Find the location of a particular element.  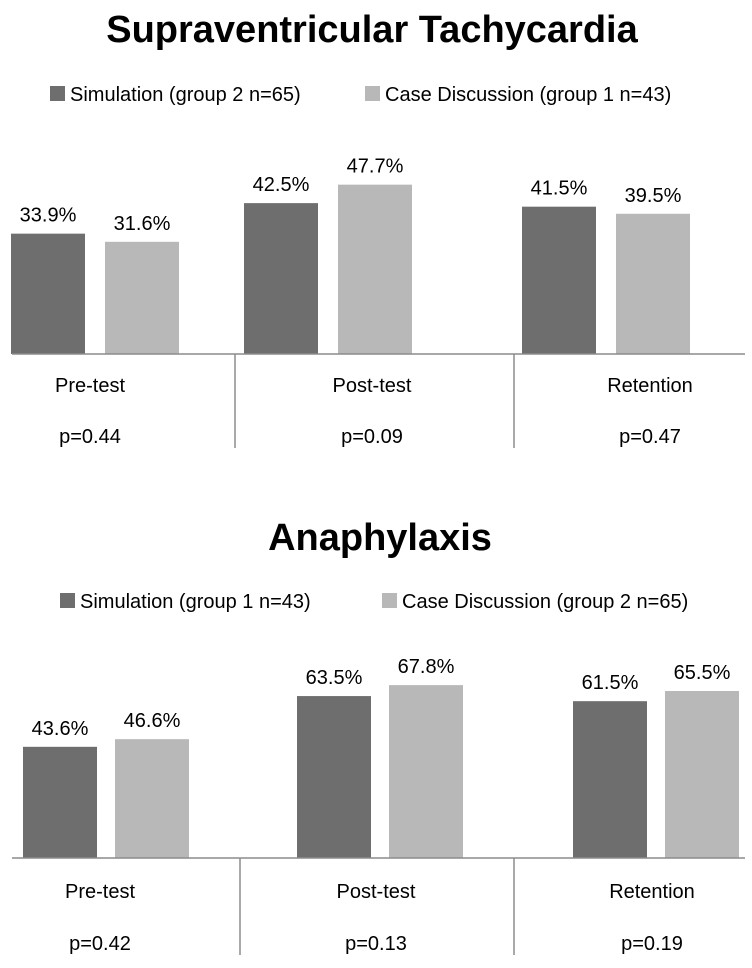

chart-title: Supraventricular Tachycardia is located at coordinates (372, 30).